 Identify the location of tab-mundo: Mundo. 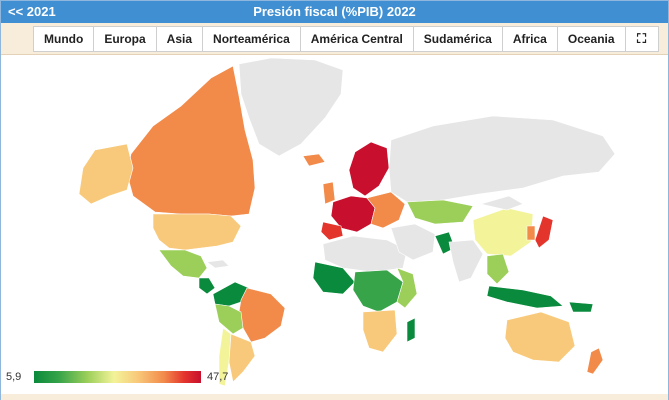
(64, 39).